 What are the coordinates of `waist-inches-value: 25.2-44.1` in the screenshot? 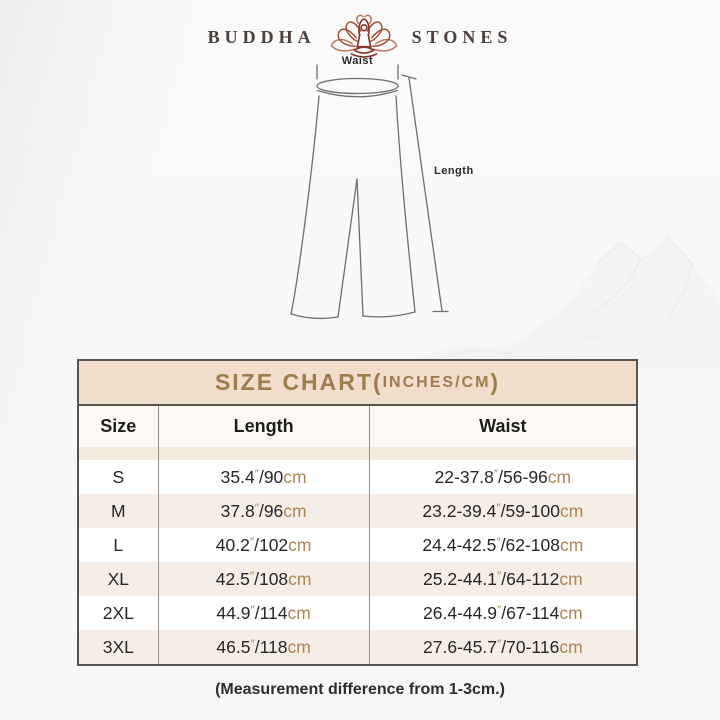 It's located at (460, 578).